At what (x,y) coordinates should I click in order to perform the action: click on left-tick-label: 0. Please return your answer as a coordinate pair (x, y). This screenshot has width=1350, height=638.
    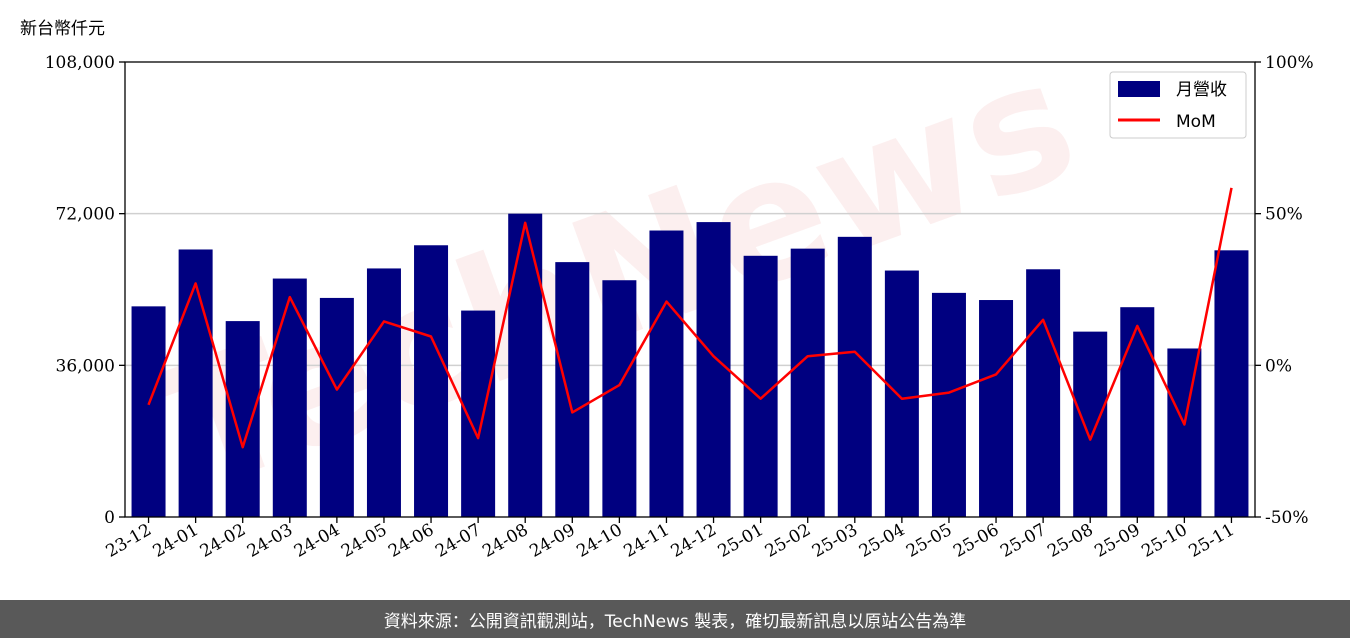
    Looking at the image, I should click on (109, 518).